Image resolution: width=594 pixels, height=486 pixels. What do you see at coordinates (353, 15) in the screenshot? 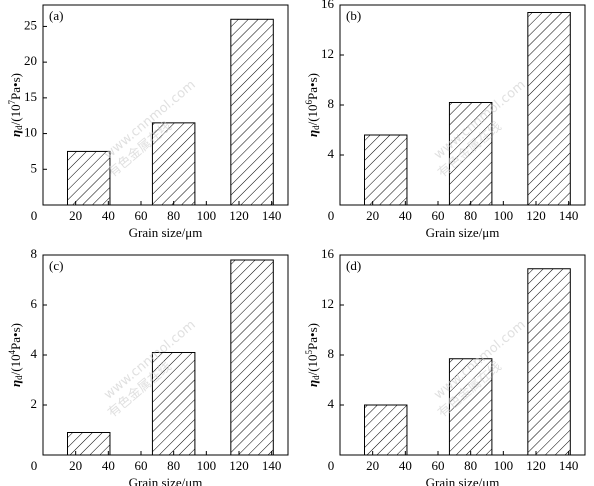
I see `panel-label: (b)` at bounding box center [353, 15].